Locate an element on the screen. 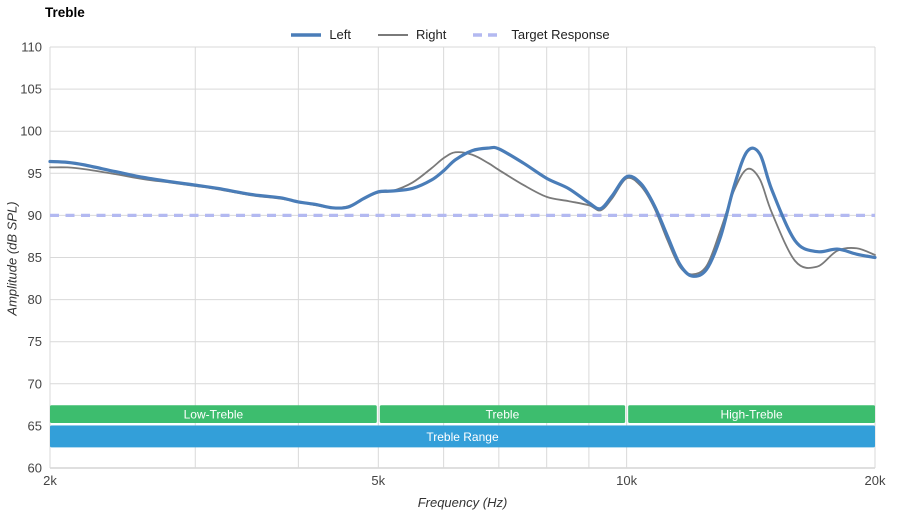  x-tick-label-2k: 2k is located at coordinates (50, 480).